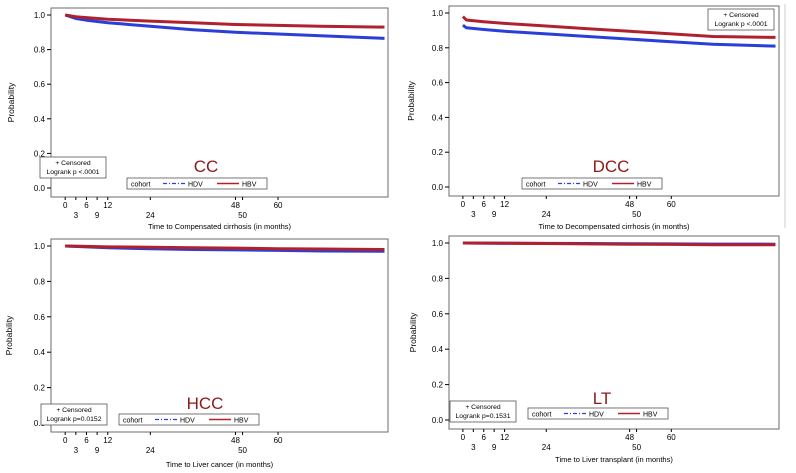 This screenshot has width=796, height=473. Describe the element at coordinates (614, 459) in the screenshot. I see `x-axis-label: Time to Liver transplant (in months)` at that location.